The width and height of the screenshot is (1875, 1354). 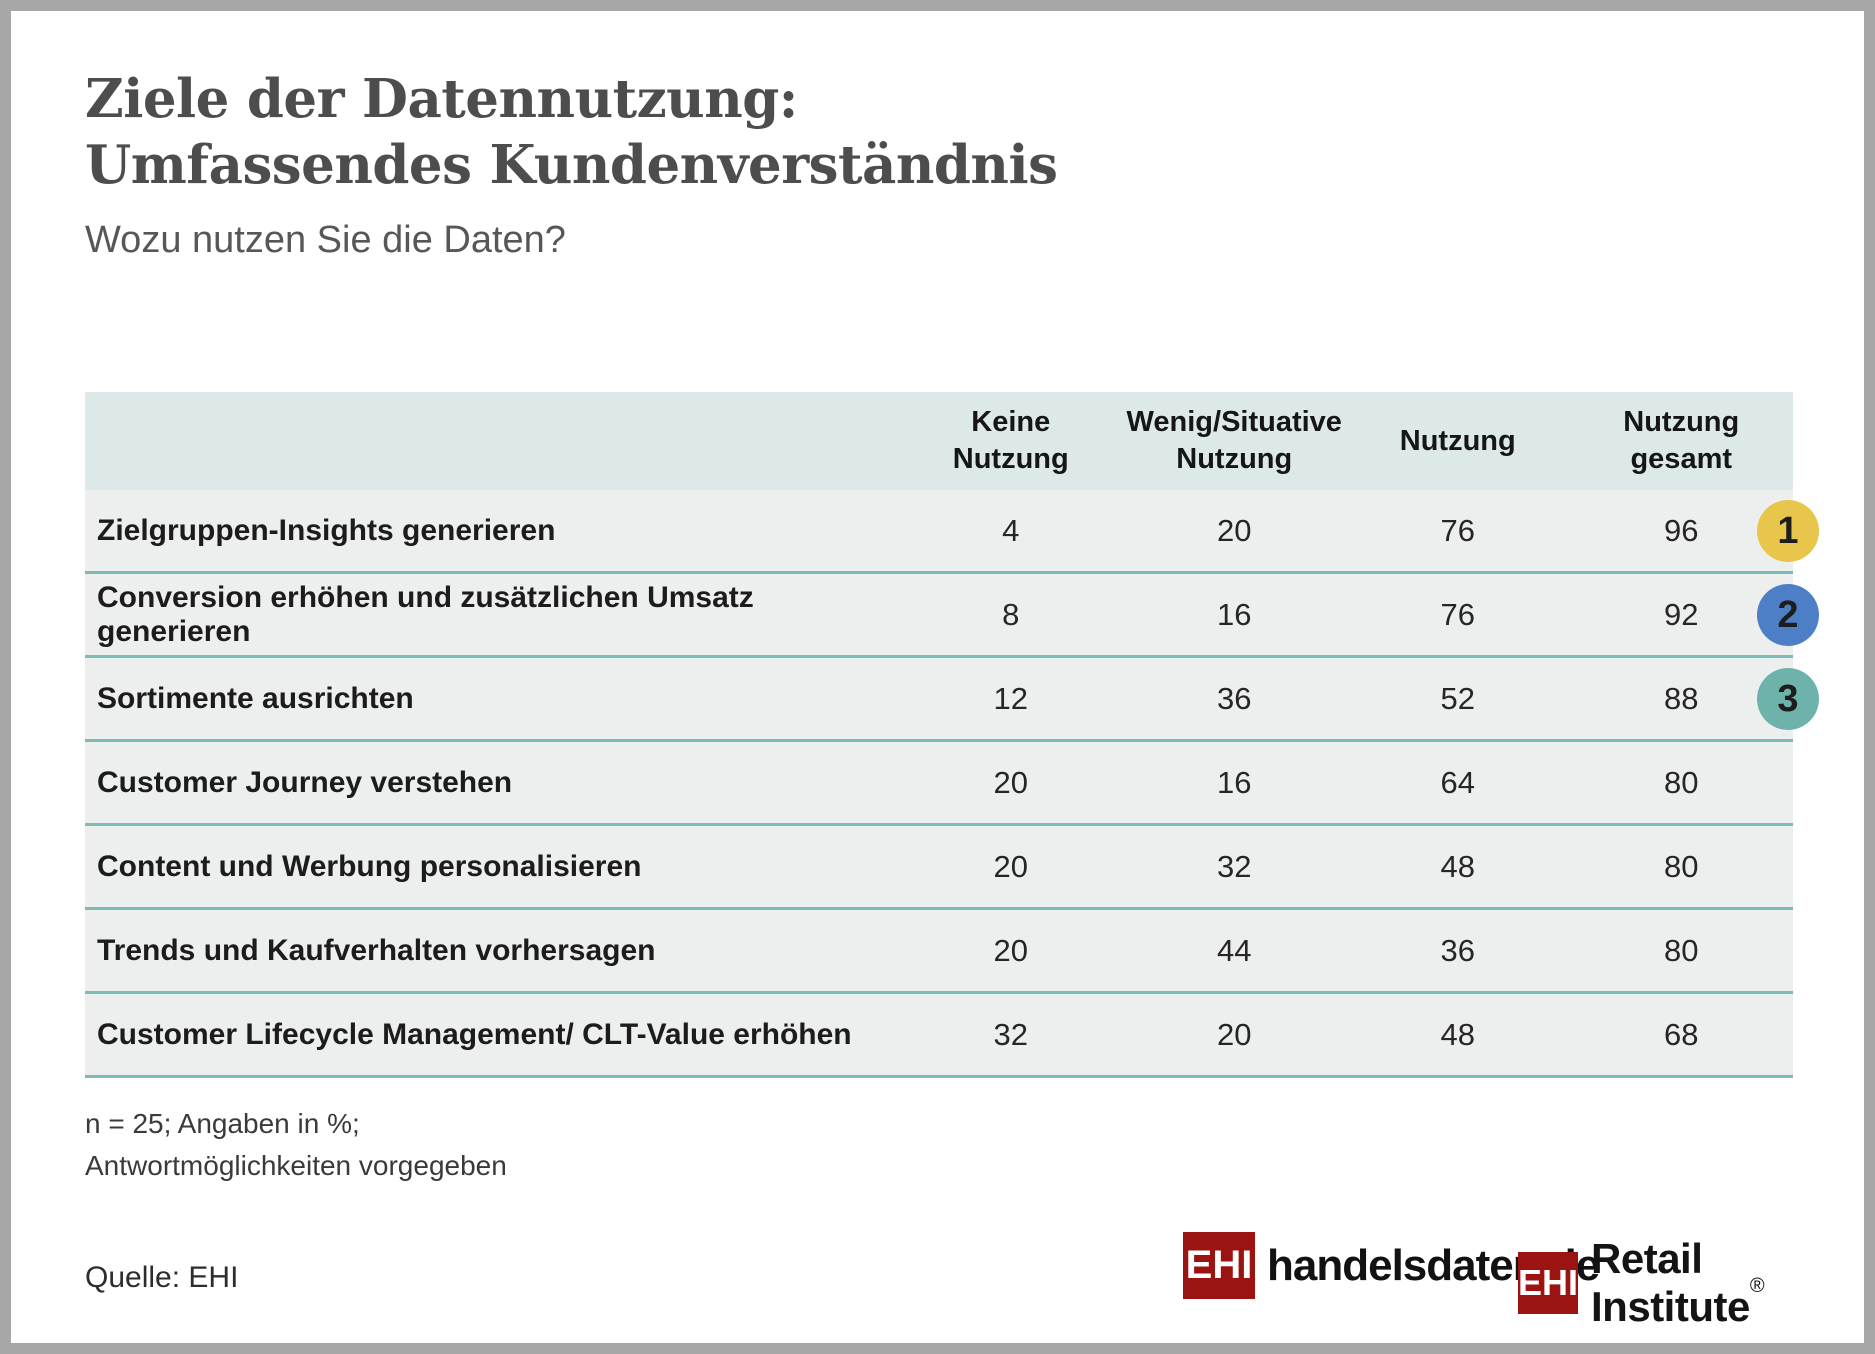 I want to click on row-label: Customer Journey verstehen, so click(x=305, y=782).